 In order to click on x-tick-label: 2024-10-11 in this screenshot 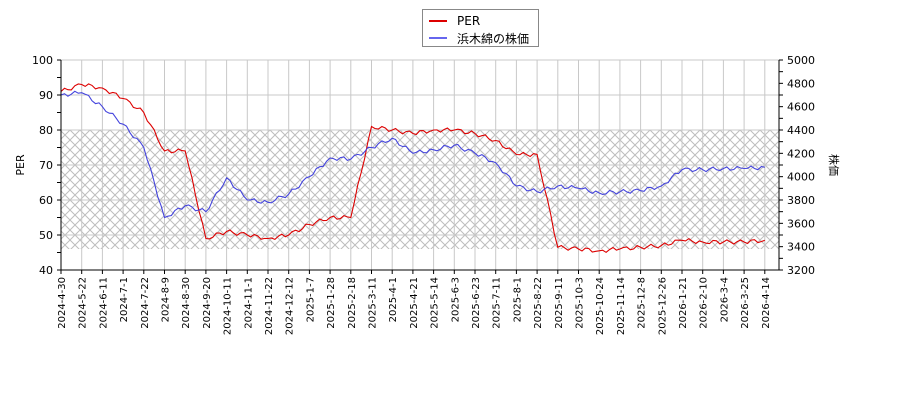, I will do `click(228, 306)`.